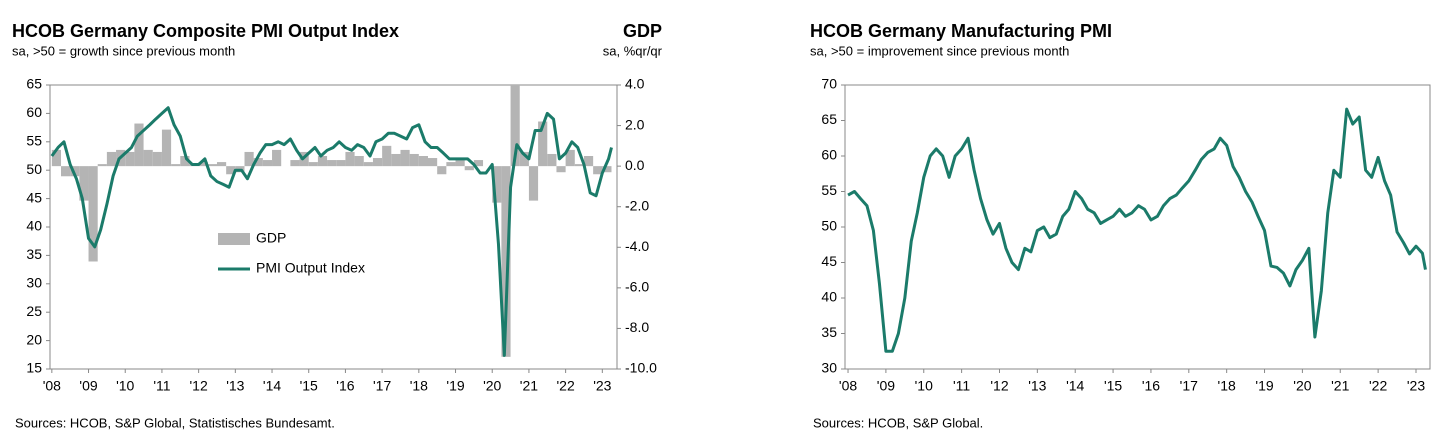 This screenshot has height=448, width=1456. I want to click on chart-subtitle: sa, >50 = growth since previous month, so click(123, 50).